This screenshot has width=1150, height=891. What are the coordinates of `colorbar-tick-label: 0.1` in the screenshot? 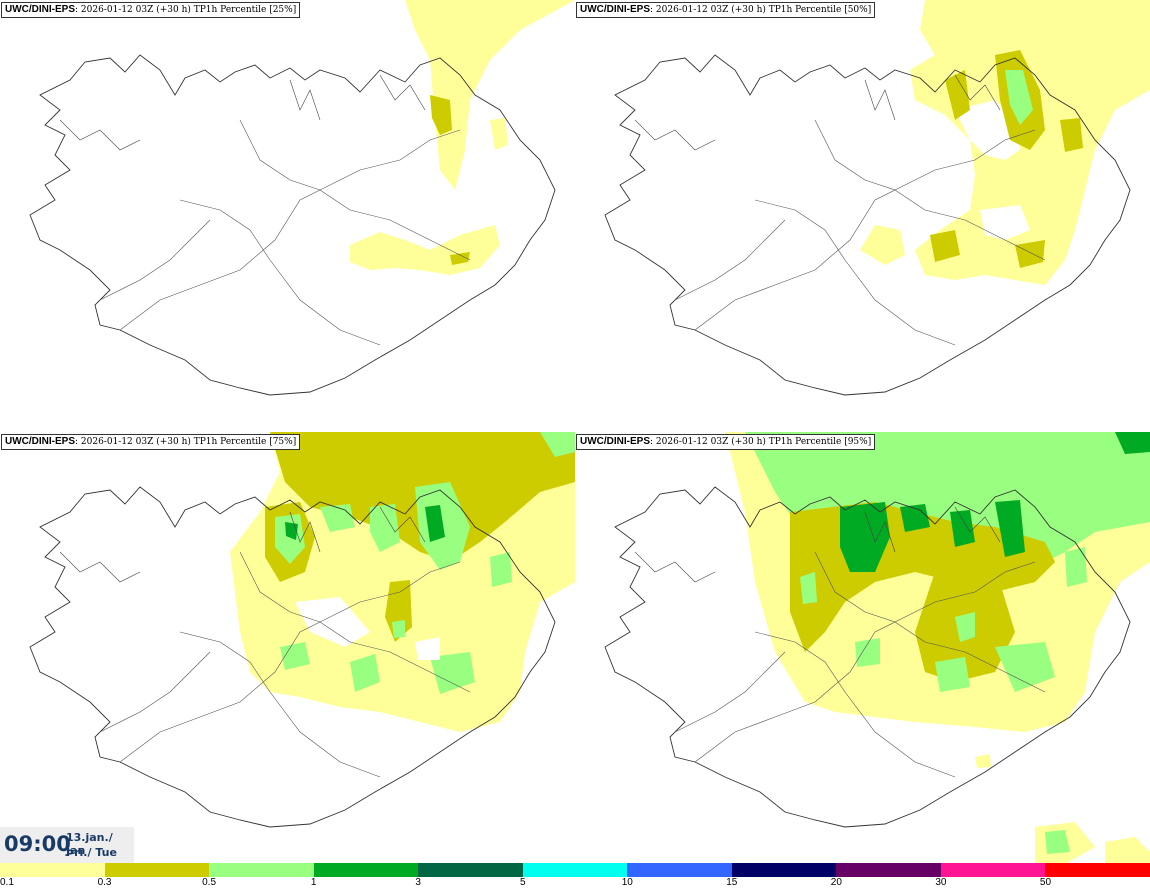 It's located at (7, 882).